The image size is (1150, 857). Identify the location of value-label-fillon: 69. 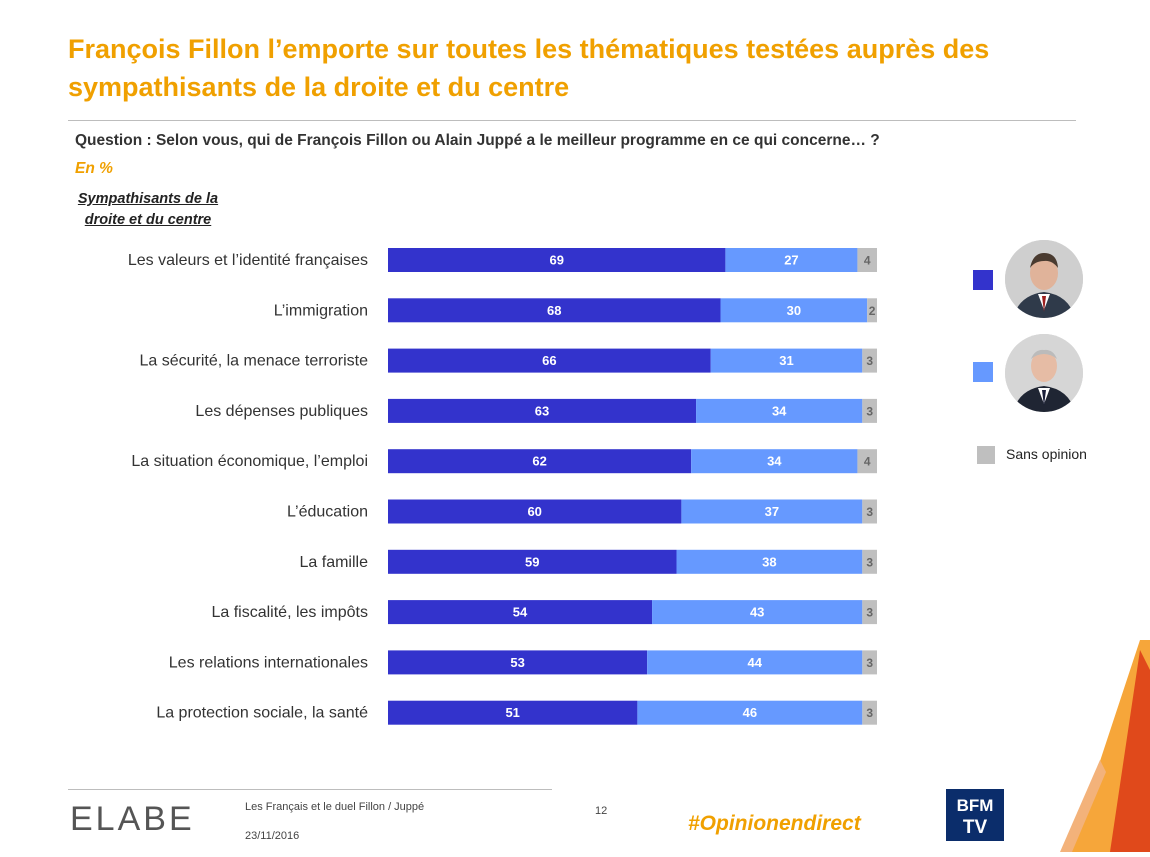
(556, 260).